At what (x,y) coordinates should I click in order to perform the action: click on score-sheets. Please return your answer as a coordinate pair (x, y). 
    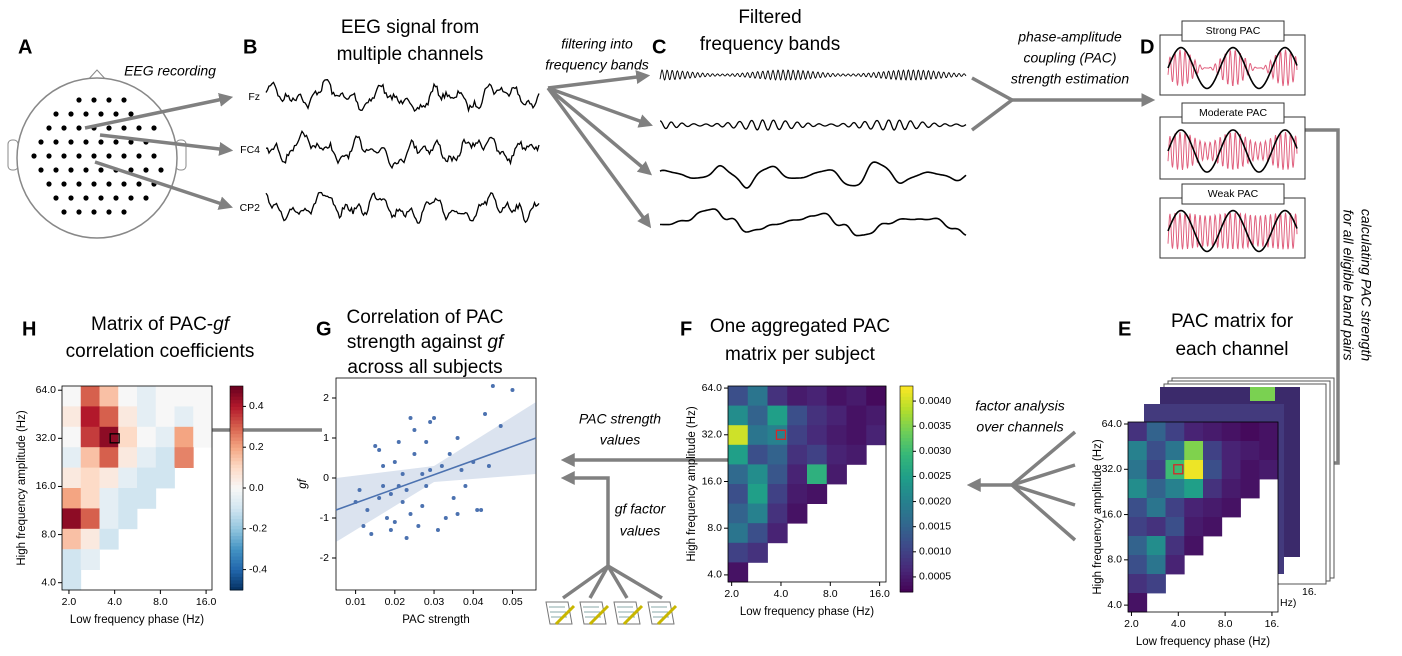
    Looking at the image, I should click on (611, 613).